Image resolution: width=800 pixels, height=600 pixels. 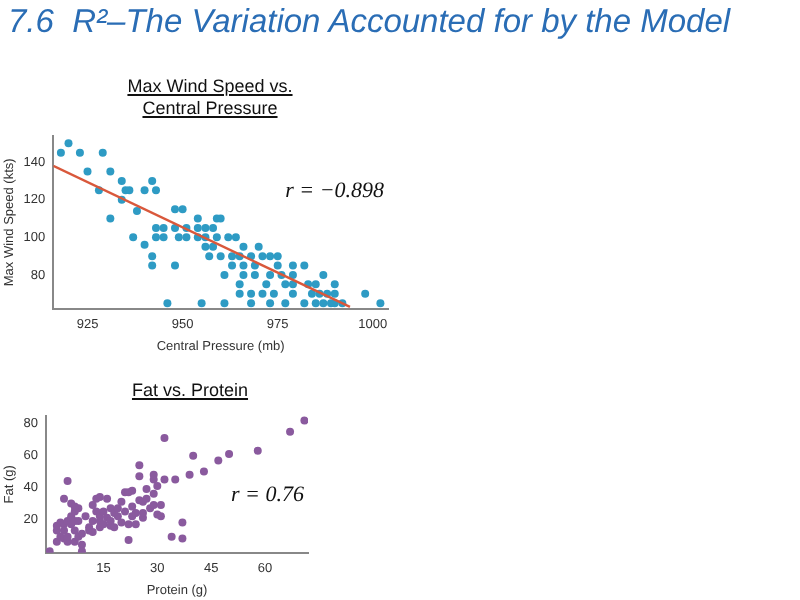 I want to click on annotation: r = −0.898, so click(x=335, y=190).